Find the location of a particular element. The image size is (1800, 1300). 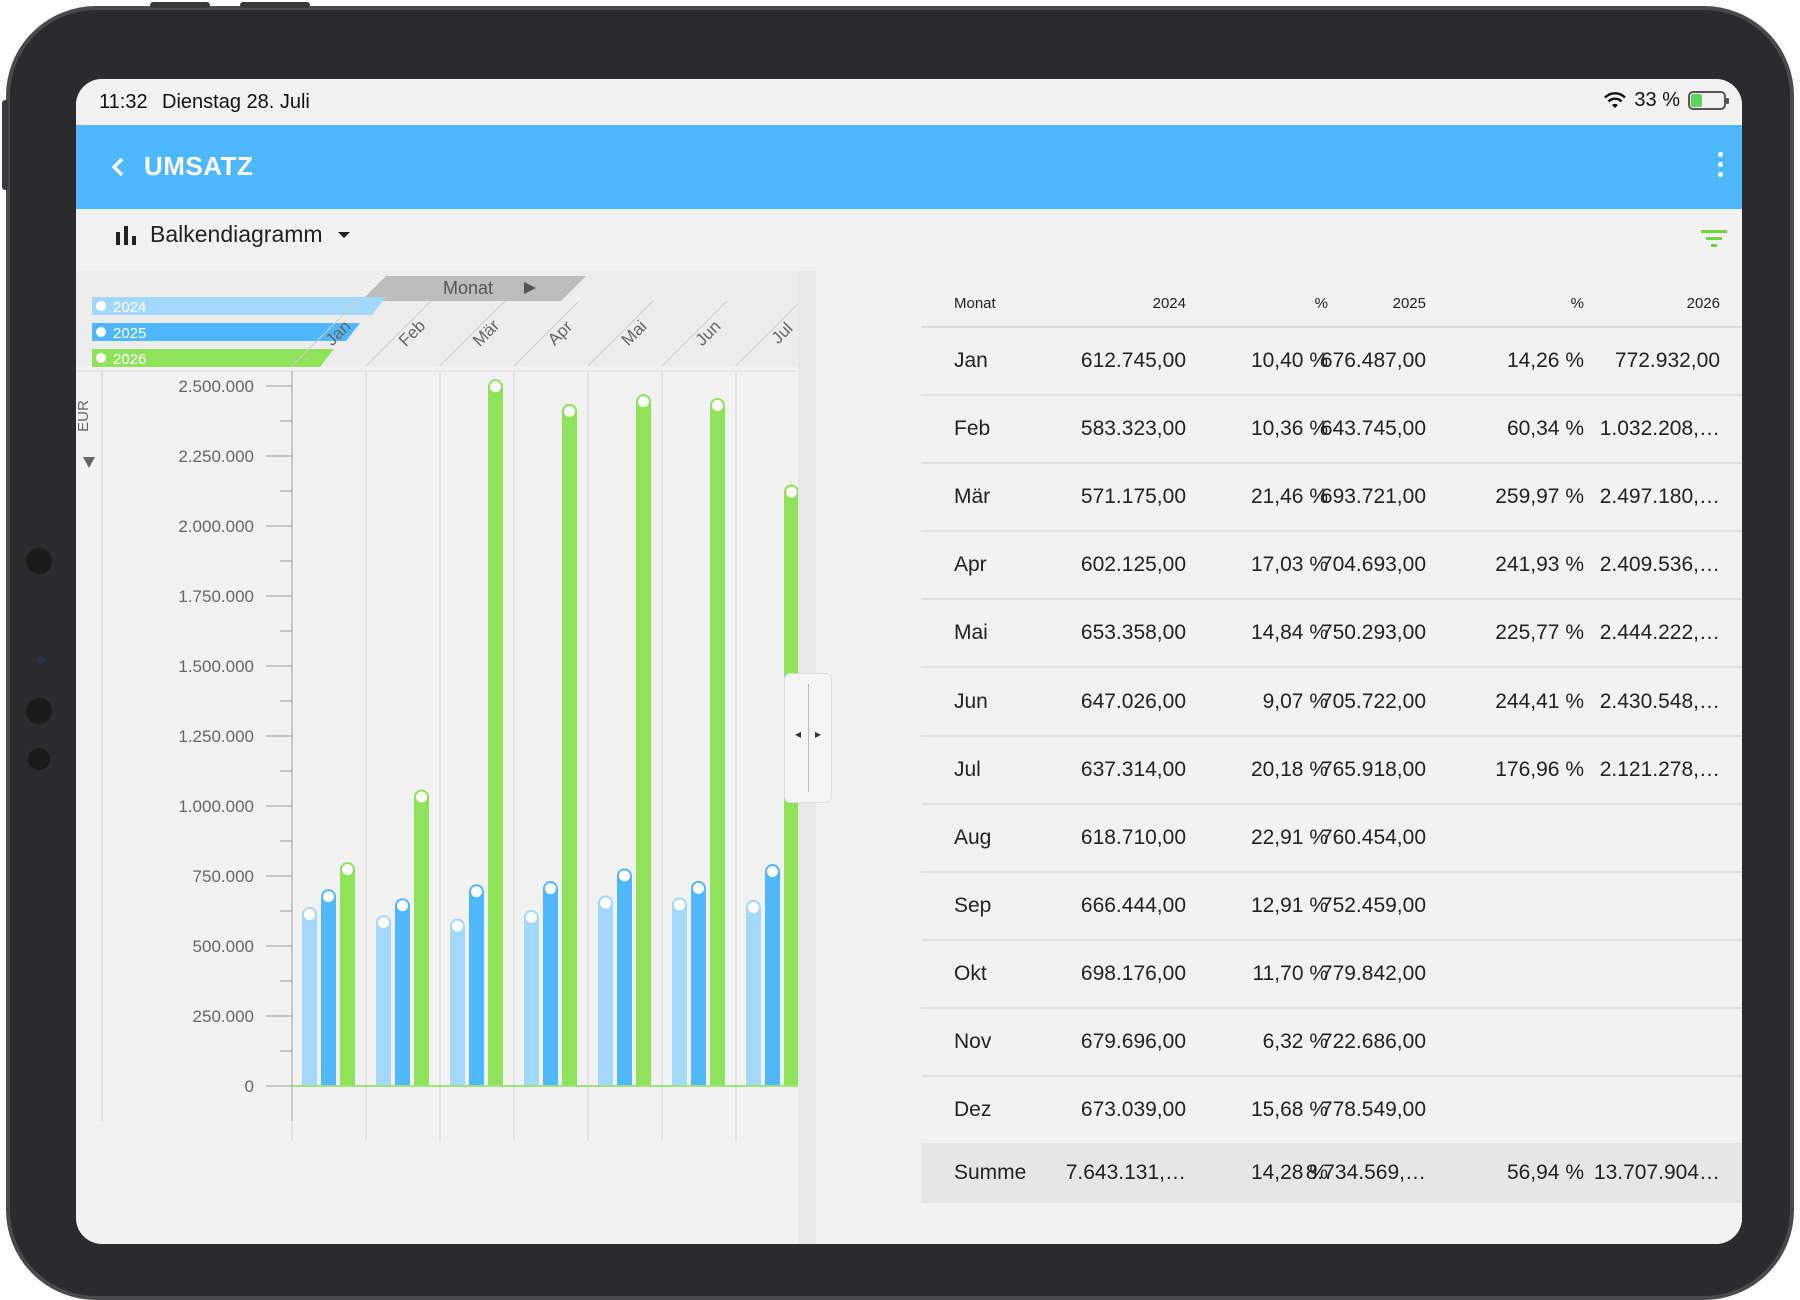

legend-marker is located at coordinates (101, 306).